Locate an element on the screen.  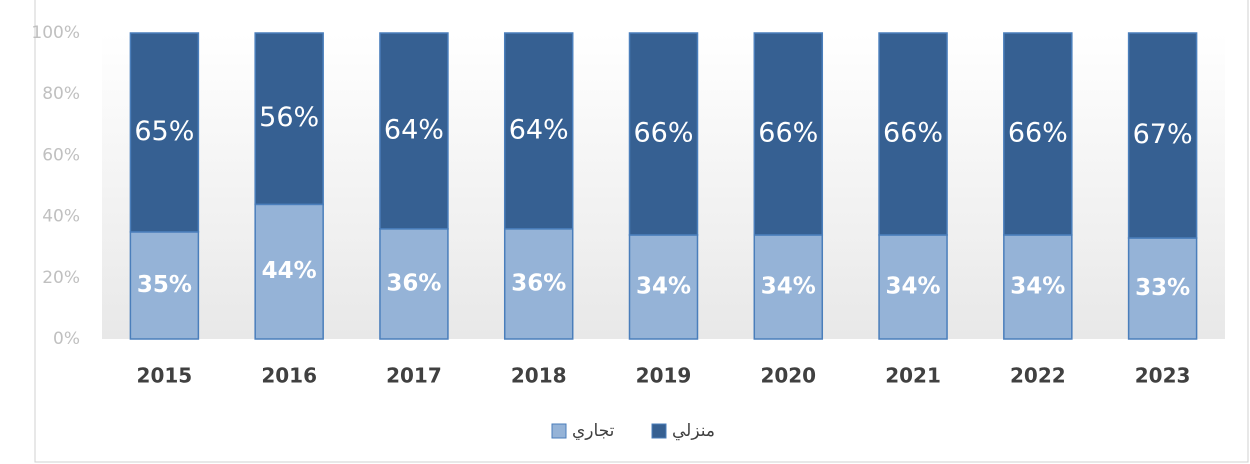
x-tick-label: 2023 is located at coordinates (1163, 376).